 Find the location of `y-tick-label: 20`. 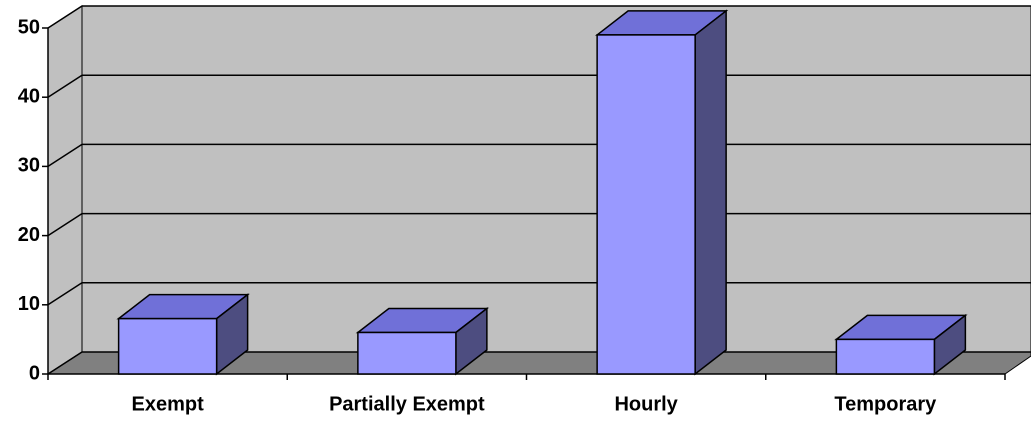

y-tick-label: 20 is located at coordinates (29, 235).